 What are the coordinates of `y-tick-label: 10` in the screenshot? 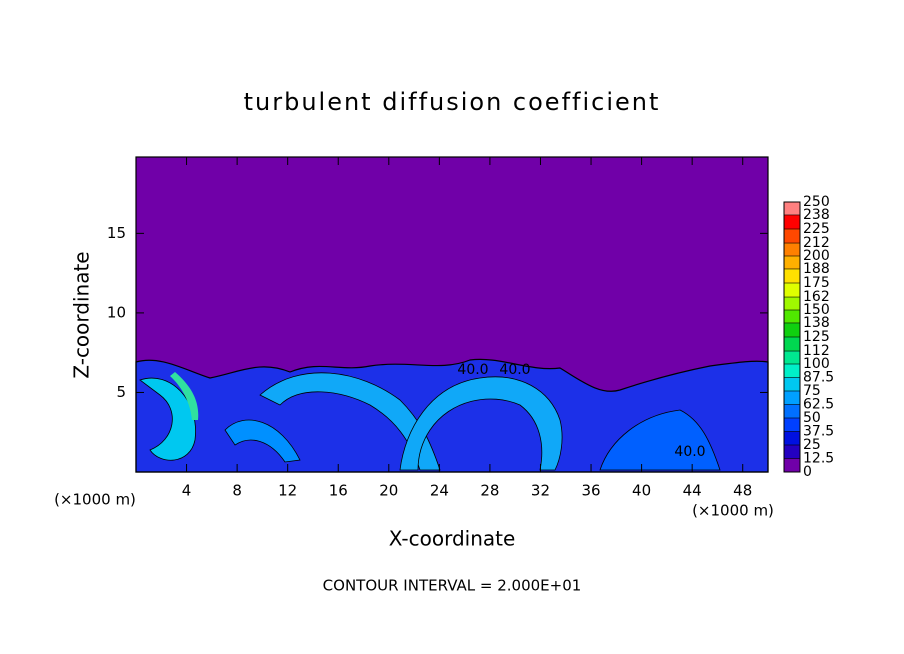 It's located at (116, 312).